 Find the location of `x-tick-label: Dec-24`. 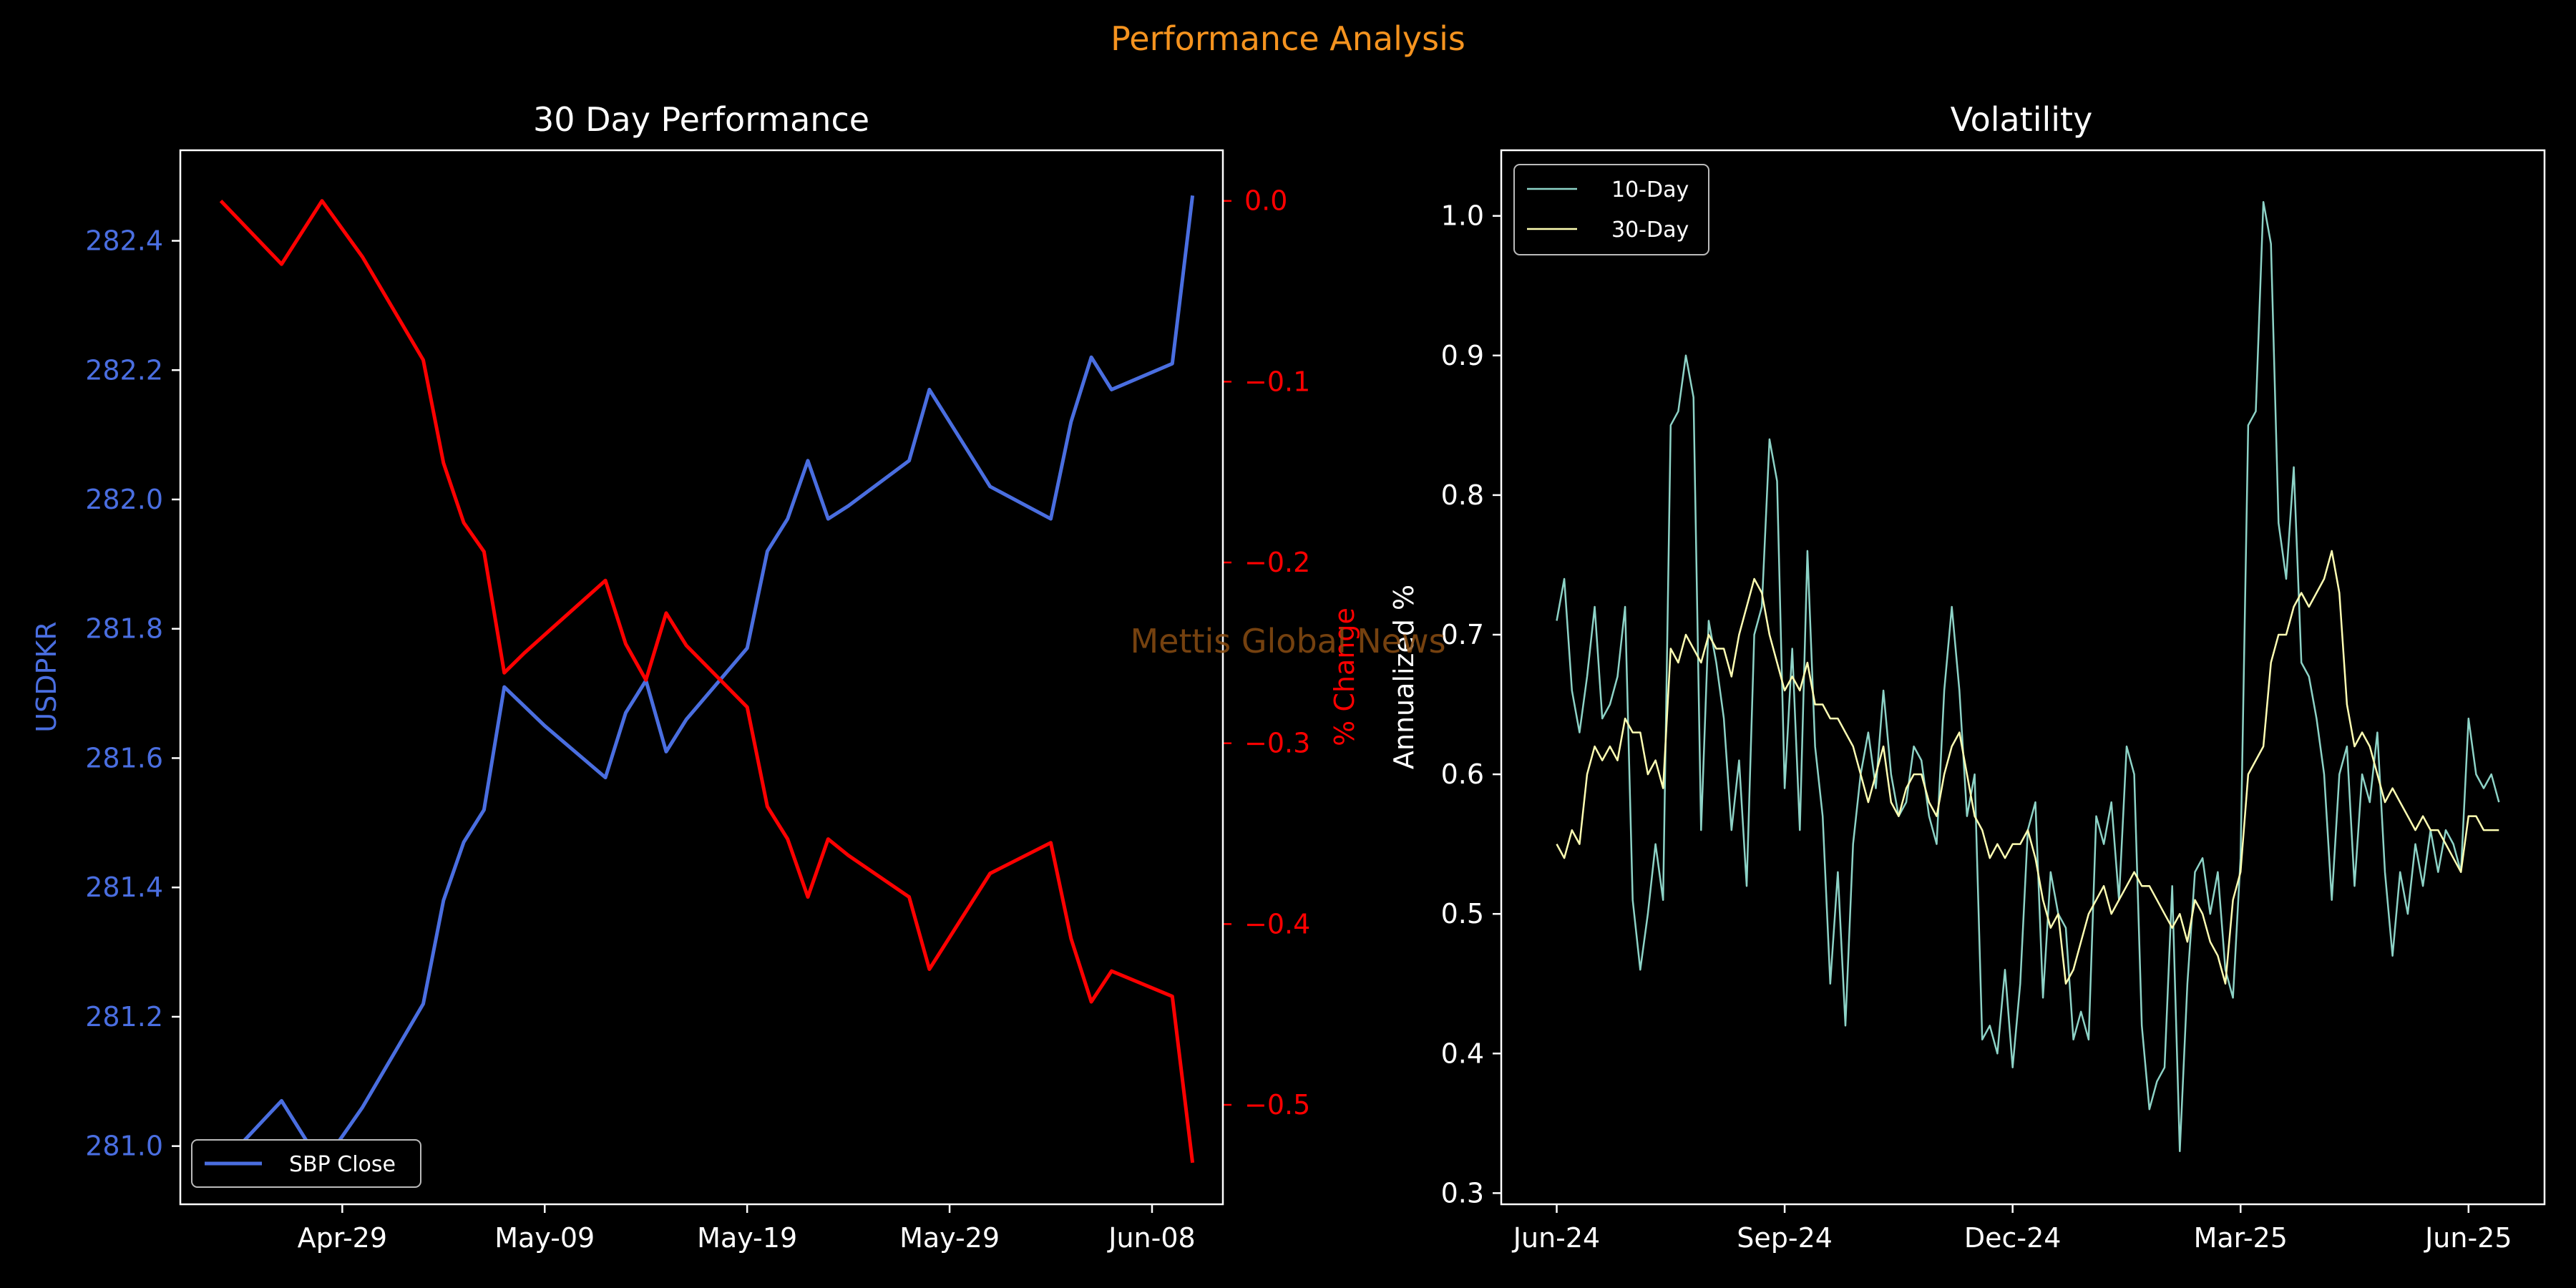

x-tick-label: Dec-24 is located at coordinates (2013, 1238).